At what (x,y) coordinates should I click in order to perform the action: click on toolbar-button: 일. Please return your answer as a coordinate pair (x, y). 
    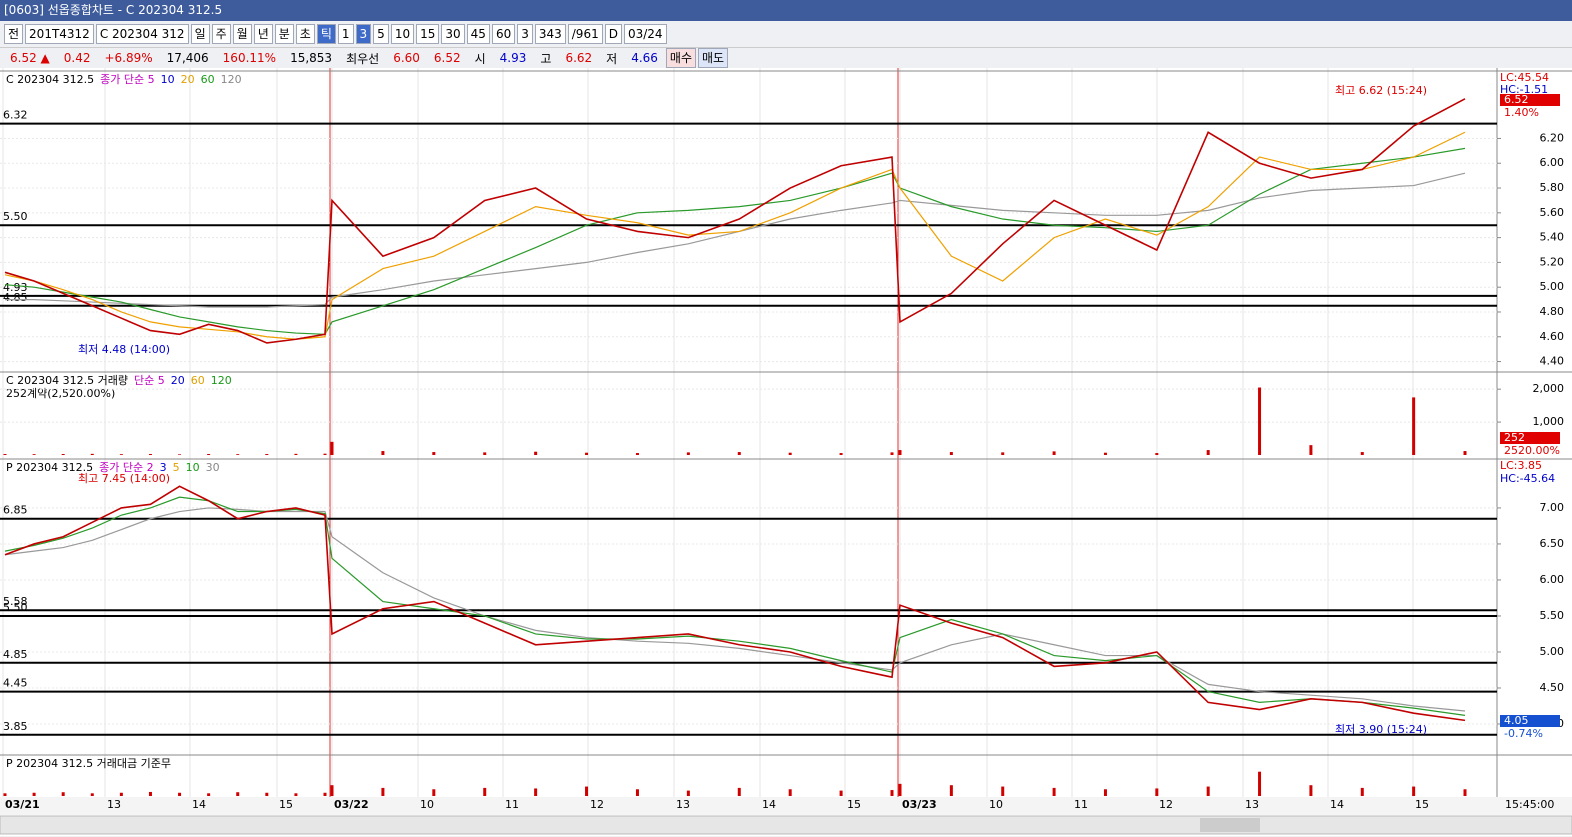
    Looking at the image, I should click on (200, 34).